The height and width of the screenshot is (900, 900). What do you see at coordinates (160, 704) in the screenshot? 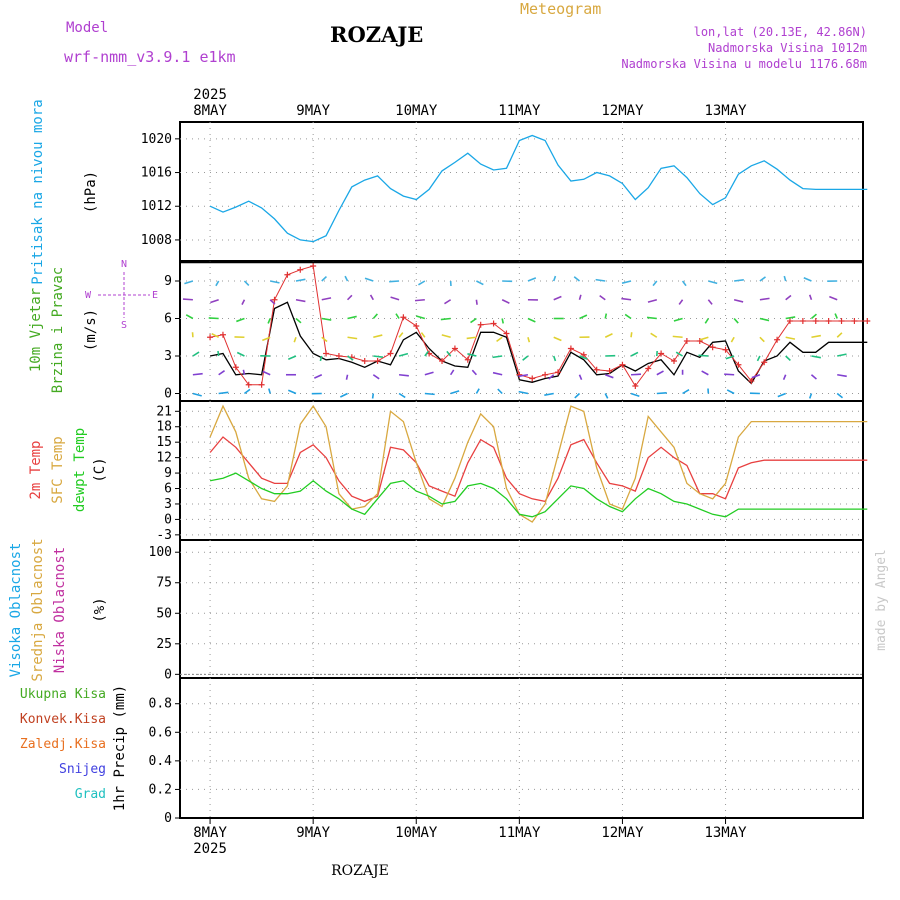
I see `y-tick-label: 0.8` at bounding box center [160, 704].